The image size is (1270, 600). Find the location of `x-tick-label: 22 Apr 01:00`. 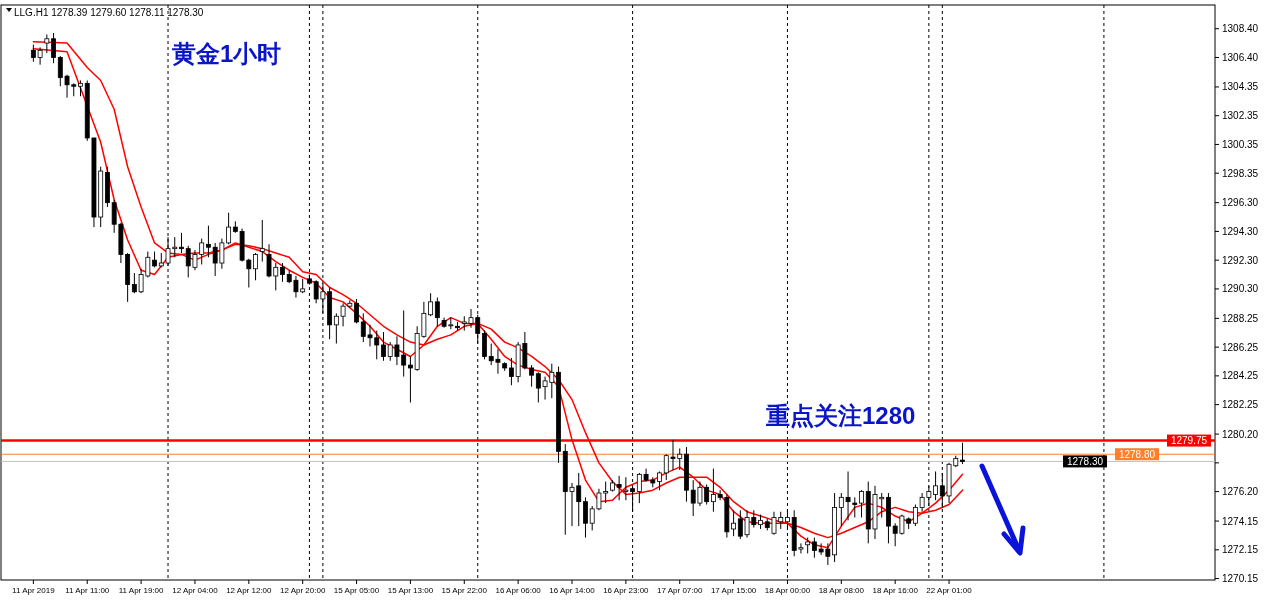

x-tick-label: 22 Apr 01:00 is located at coordinates (949, 590).